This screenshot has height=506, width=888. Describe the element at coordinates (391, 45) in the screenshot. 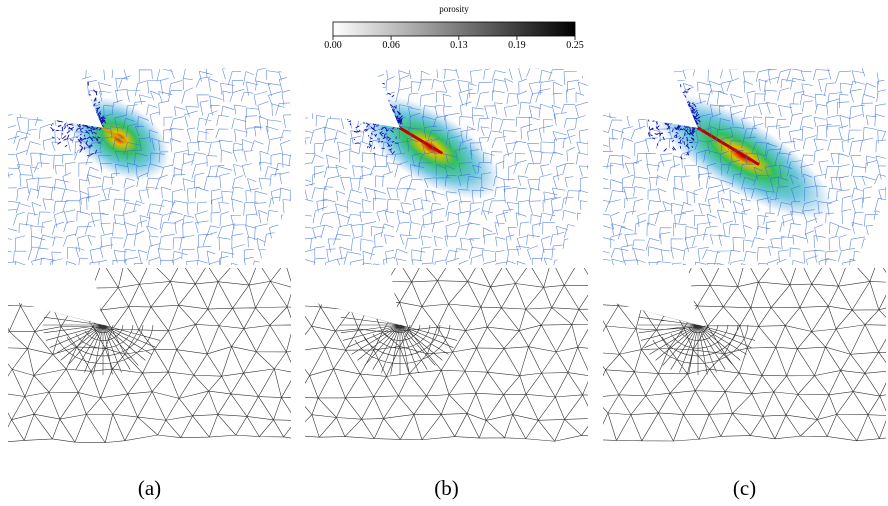

I see `colorbar-tick-label: 0.06` at that location.